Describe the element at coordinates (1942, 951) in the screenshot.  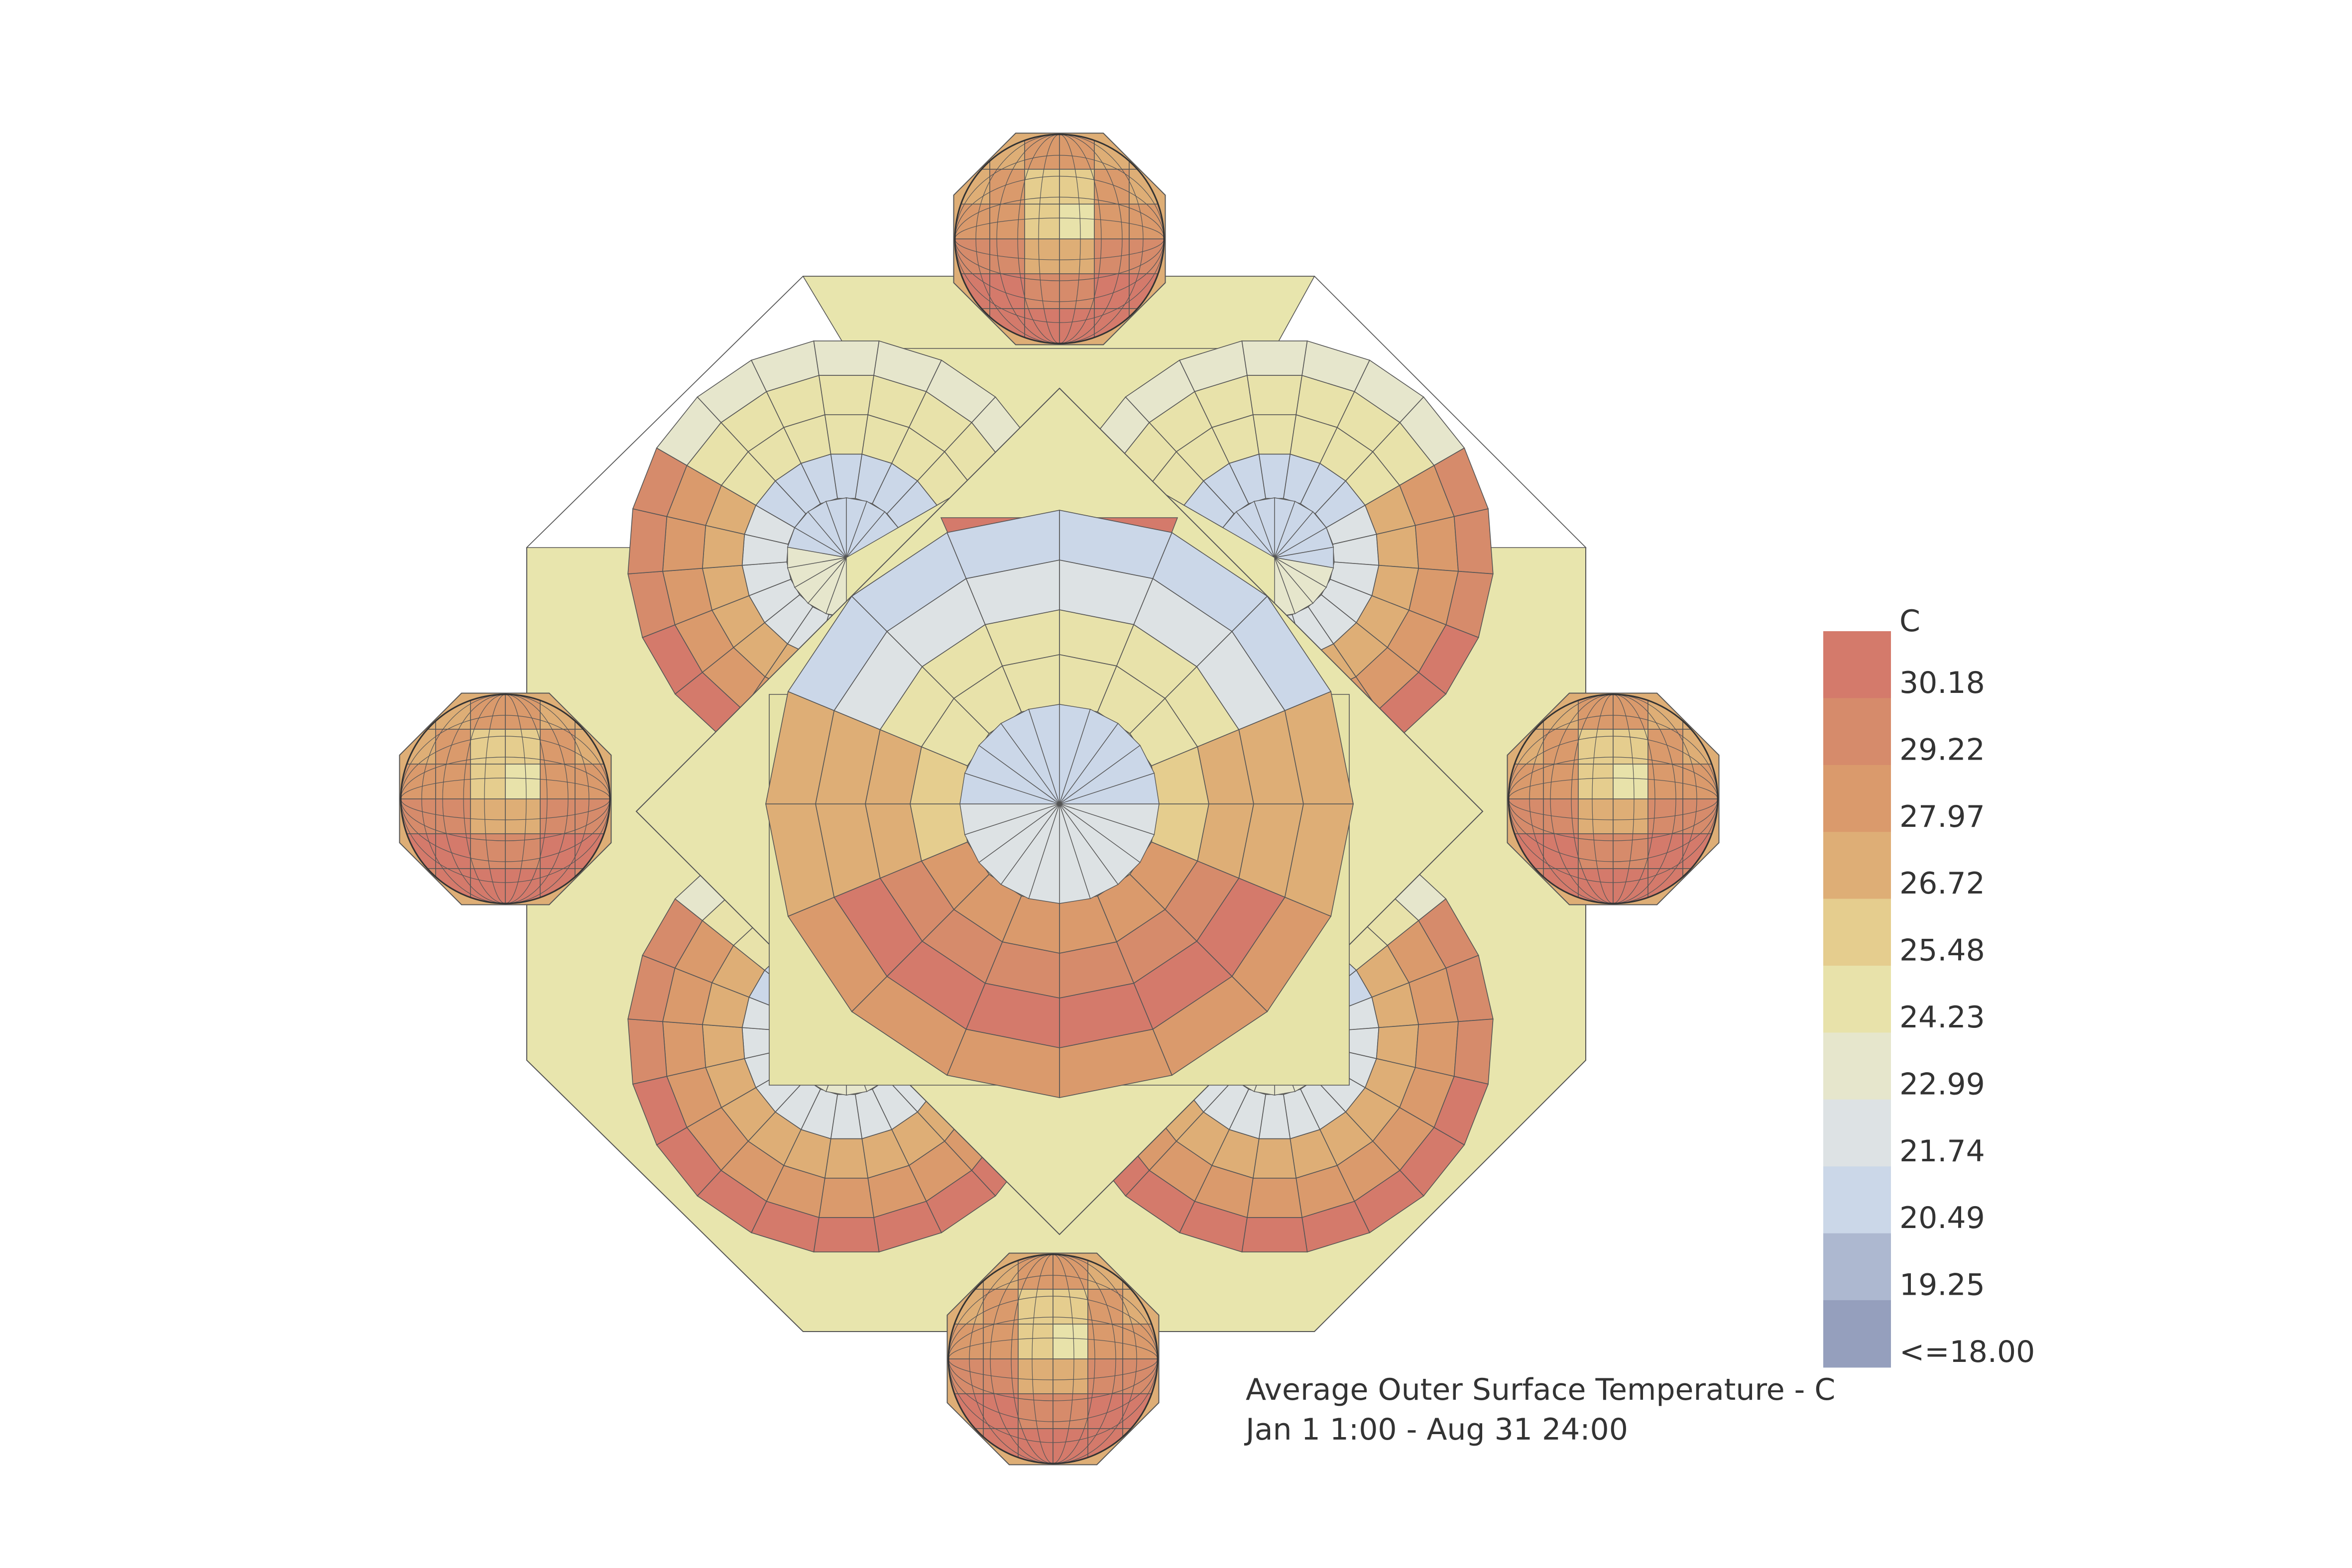
I see `legend-label: 25.48` at that location.